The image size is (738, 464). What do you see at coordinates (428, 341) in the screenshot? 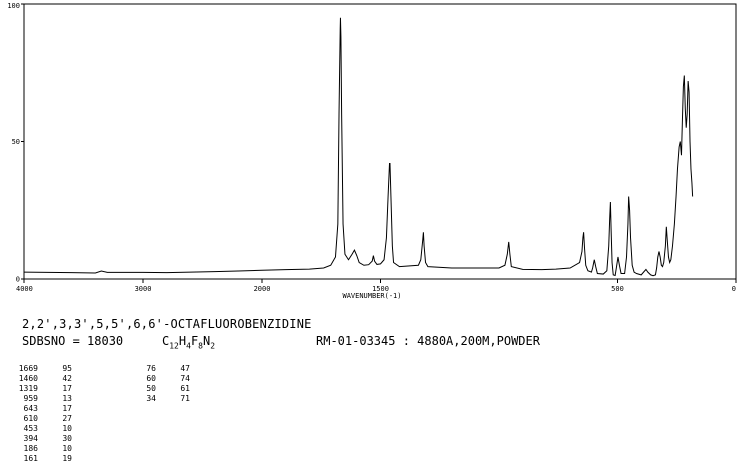
I see `measurement-info: RM-01-03345 : 4880A,200M,POWDER` at bounding box center [428, 341].